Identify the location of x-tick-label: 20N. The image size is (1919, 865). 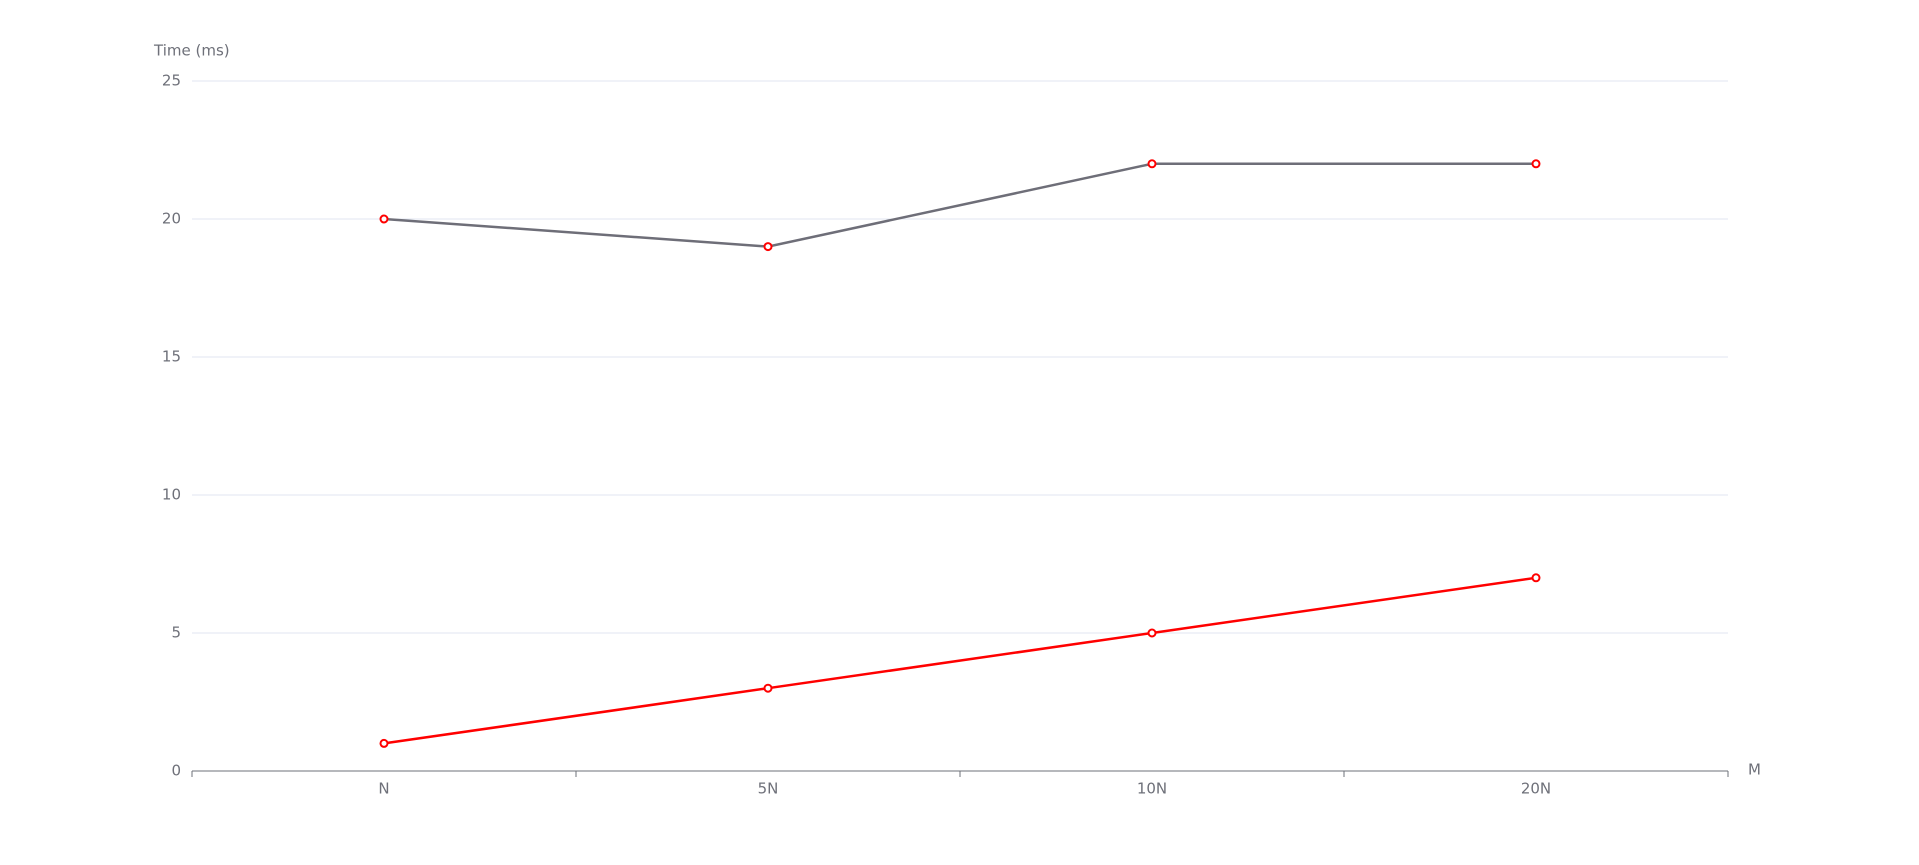
(1536, 789).